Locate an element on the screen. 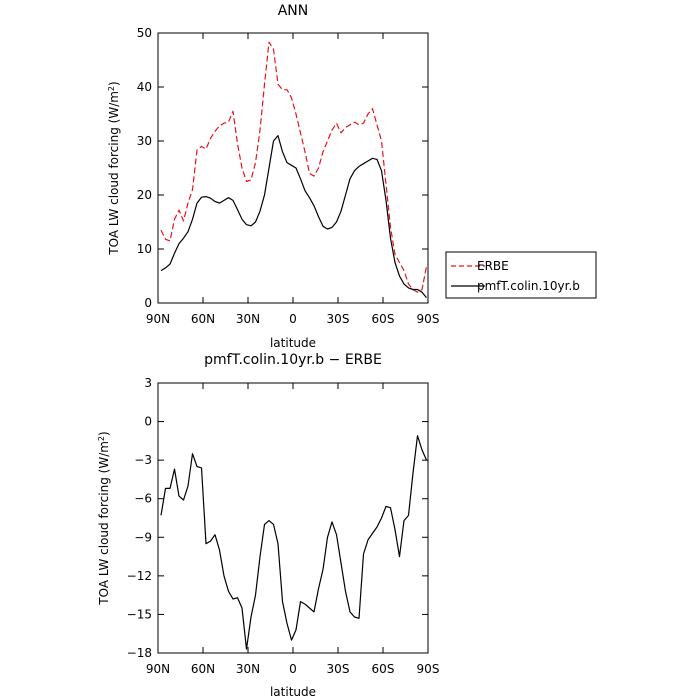 This screenshot has height=700, width=700. top-x-tick-label: 60N is located at coordinates (203, 319).